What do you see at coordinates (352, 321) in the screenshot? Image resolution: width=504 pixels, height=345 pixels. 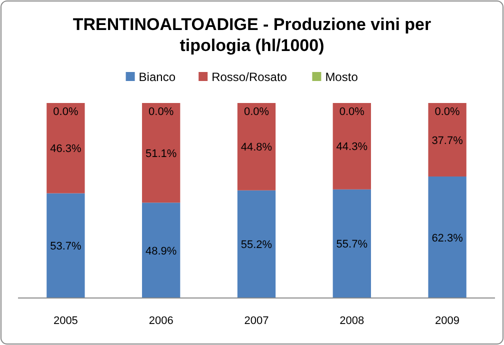 I see `x-tick-label: 2008` at bounding box center [352, 321].